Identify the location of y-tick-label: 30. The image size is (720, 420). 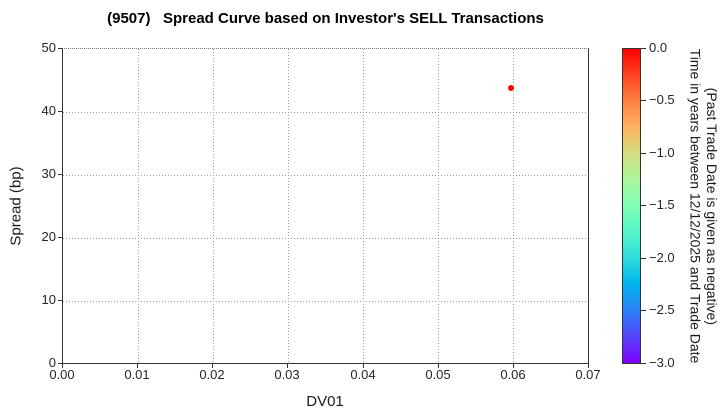
(48, 173).